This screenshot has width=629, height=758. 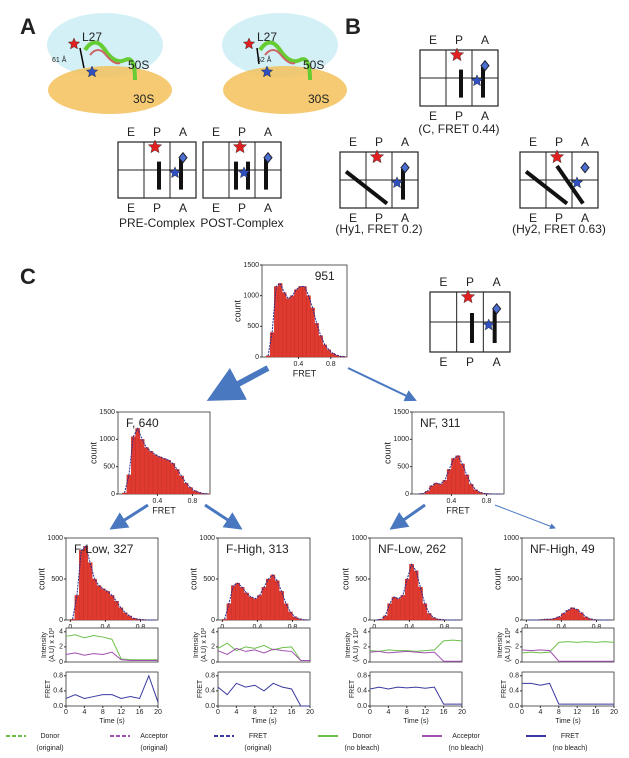 What do you see at coordinates (44, 644) in the screenshot?
I see `y-axis-label: Intensity` at bounding box center [44, 644].